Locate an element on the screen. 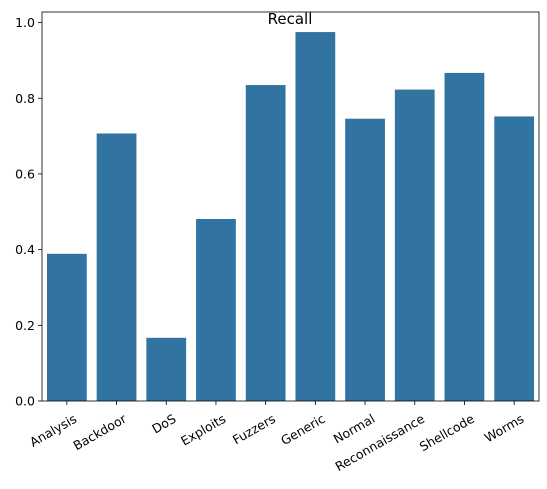 This screenshot has width=547, height=489. x-tick-label-dos: DoS is located at coordinates (163, 424).